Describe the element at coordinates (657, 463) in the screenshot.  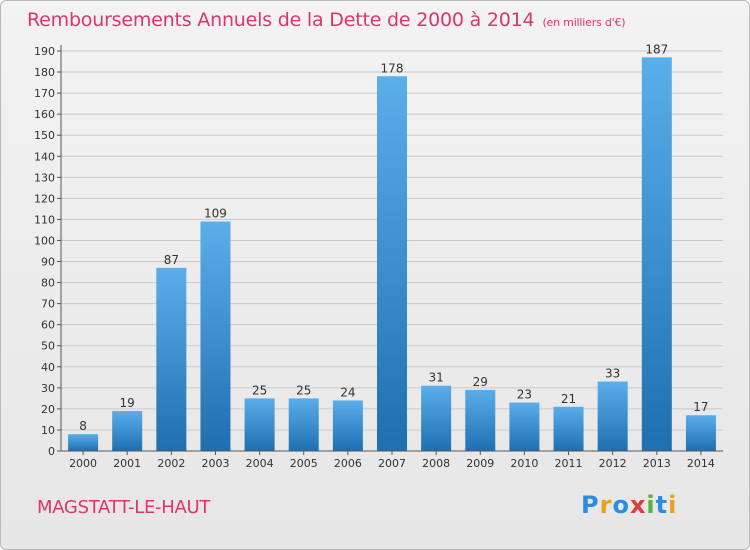
I see `x-tick-label: 2013` at that location.